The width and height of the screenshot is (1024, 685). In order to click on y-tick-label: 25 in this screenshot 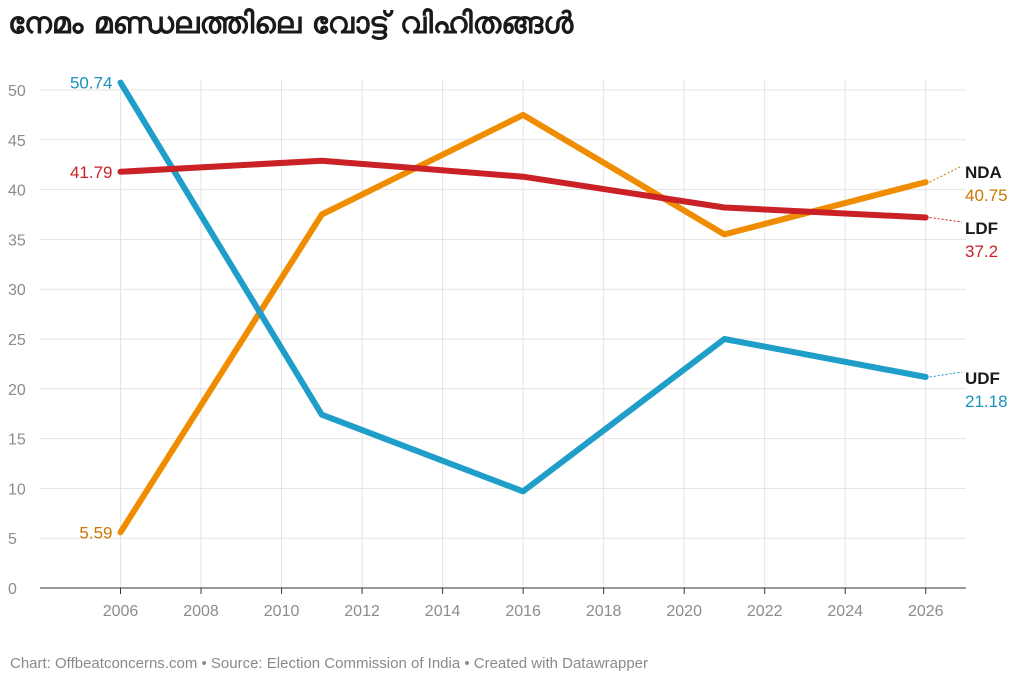, I will do `click(17, 340)`.